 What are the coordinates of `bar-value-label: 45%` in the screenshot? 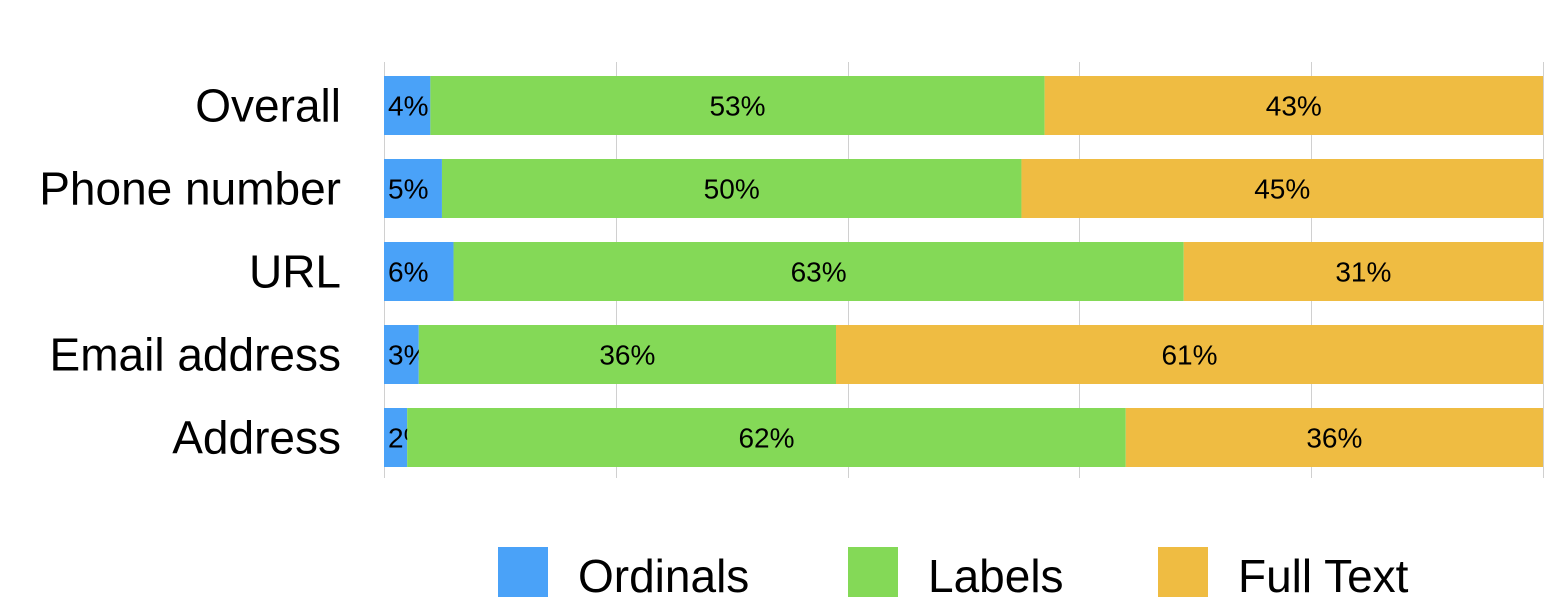 It's located at (1282, 189).